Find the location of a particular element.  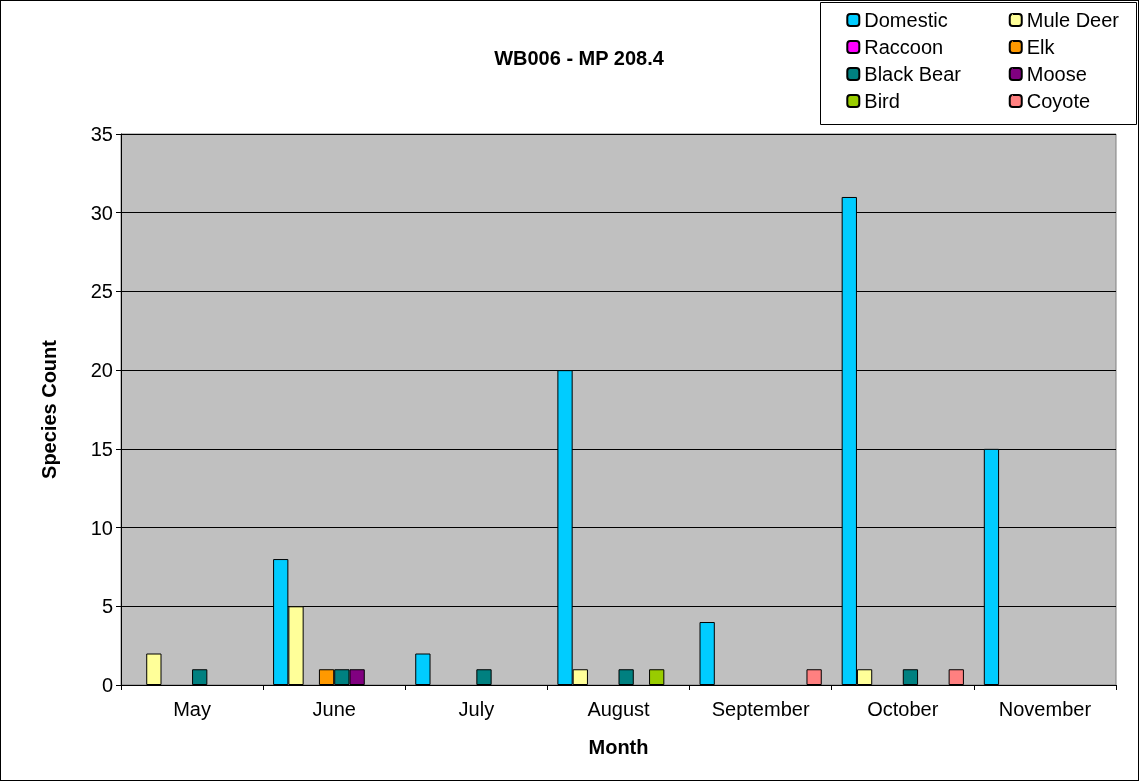

x-tick-label: June is located at coordinates (334, 709).